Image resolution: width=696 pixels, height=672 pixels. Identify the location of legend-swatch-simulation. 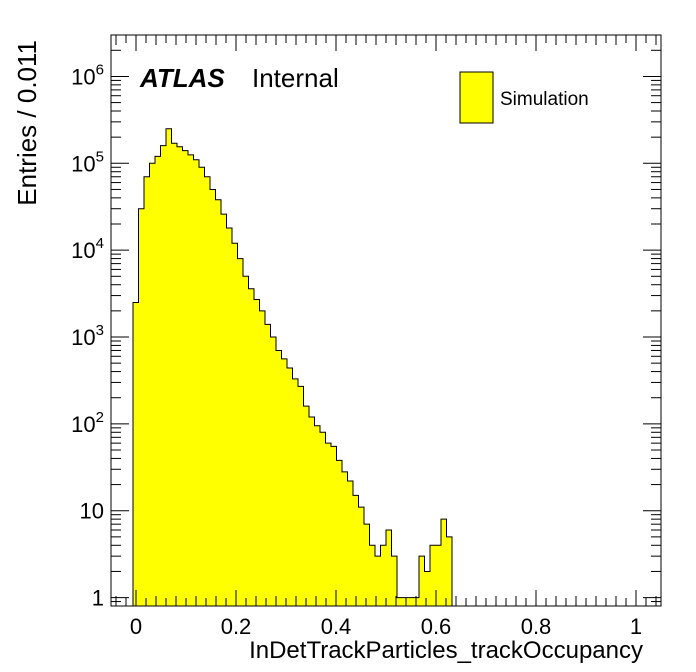
(476, 97).